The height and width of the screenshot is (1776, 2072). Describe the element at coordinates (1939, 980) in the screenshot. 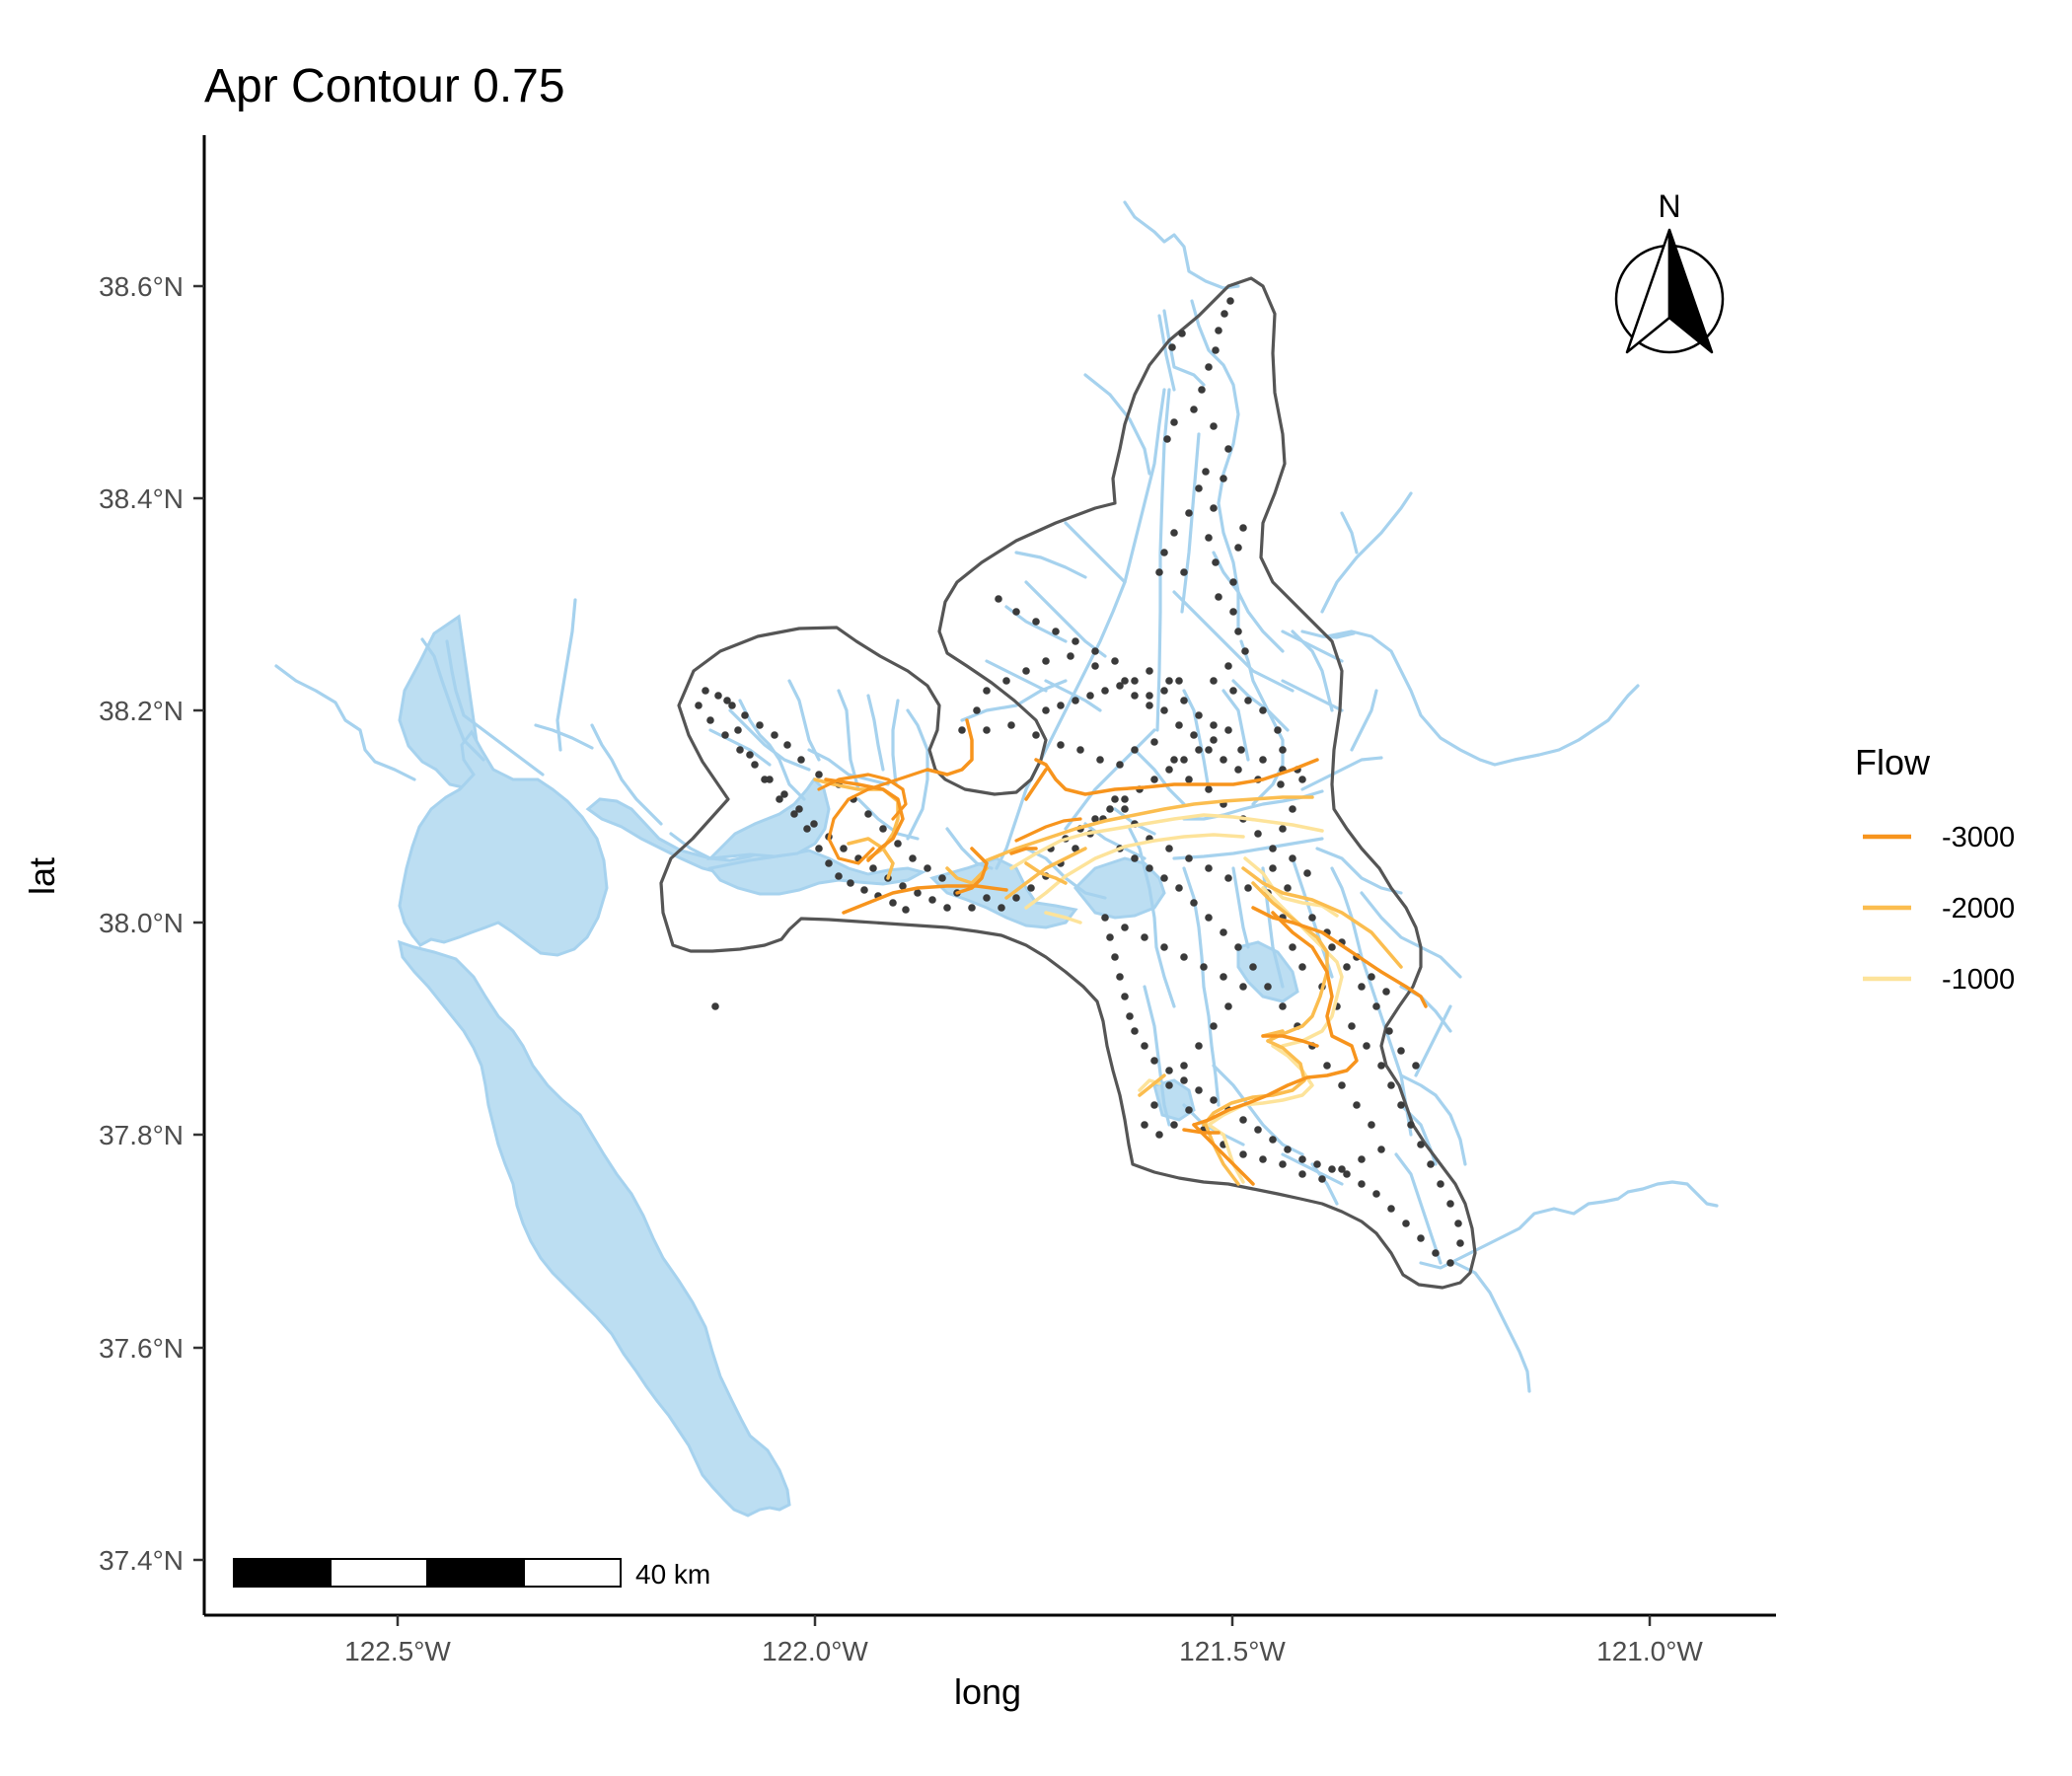

I see `legend-item: -1000` at that location.